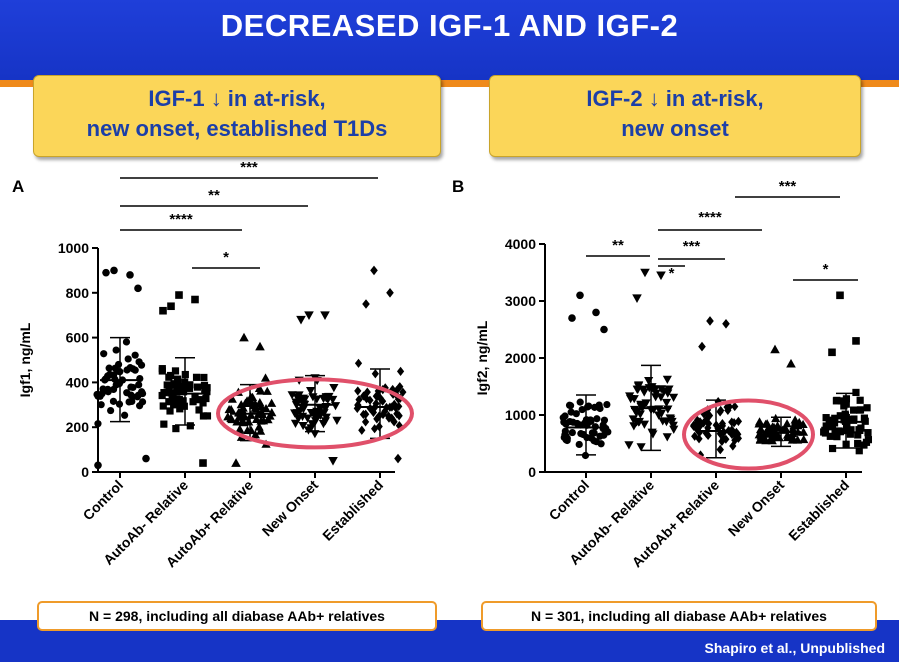 Image resolution: width=899 pixels, height=662 pixels. Describe the element at coordinates (237, 98) in the screenshot. I see `igf1-callout-line1: IGF-1 ↓ in at-risk,` at that location.